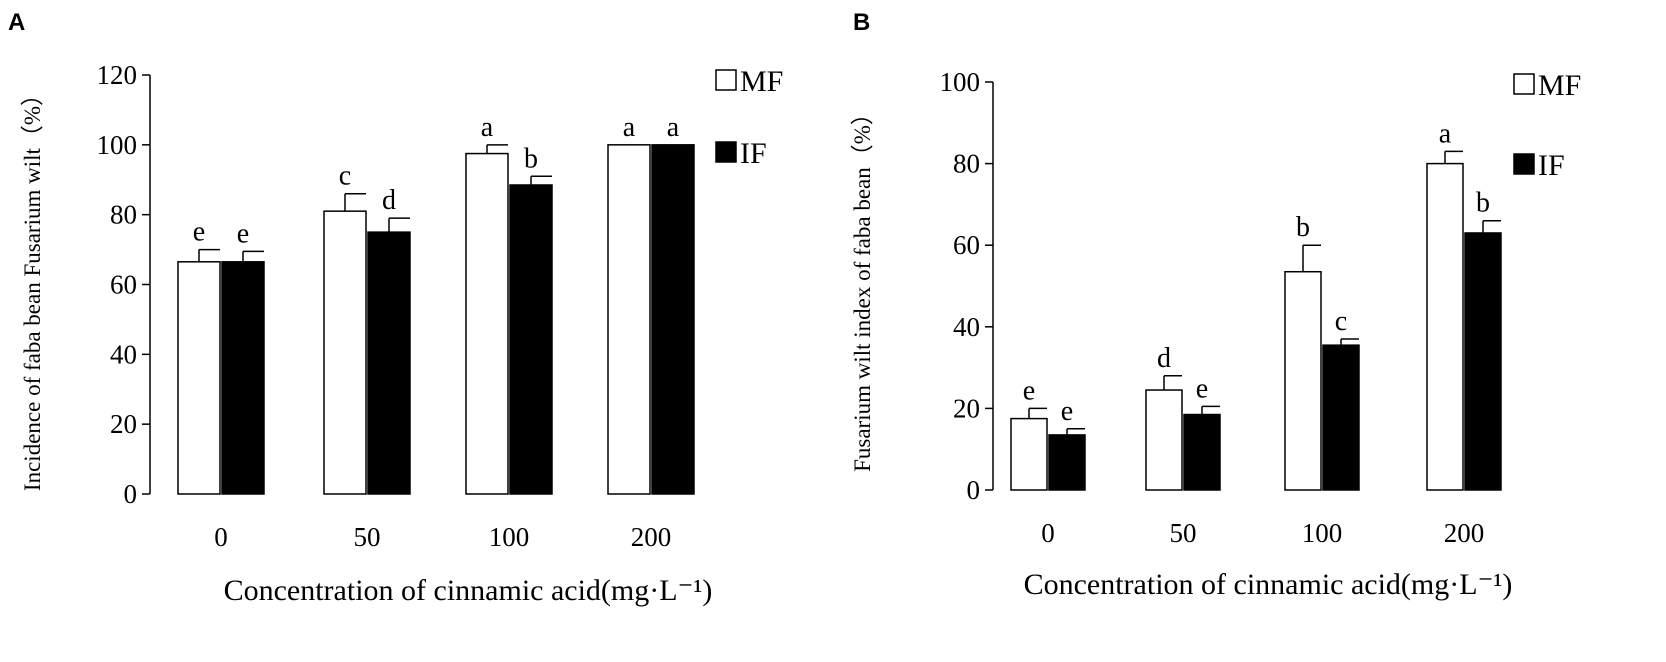 Image resolution: width=1666 pixels, height=662 pixels. I want to click on panel-letter: B, so click(861, 22).